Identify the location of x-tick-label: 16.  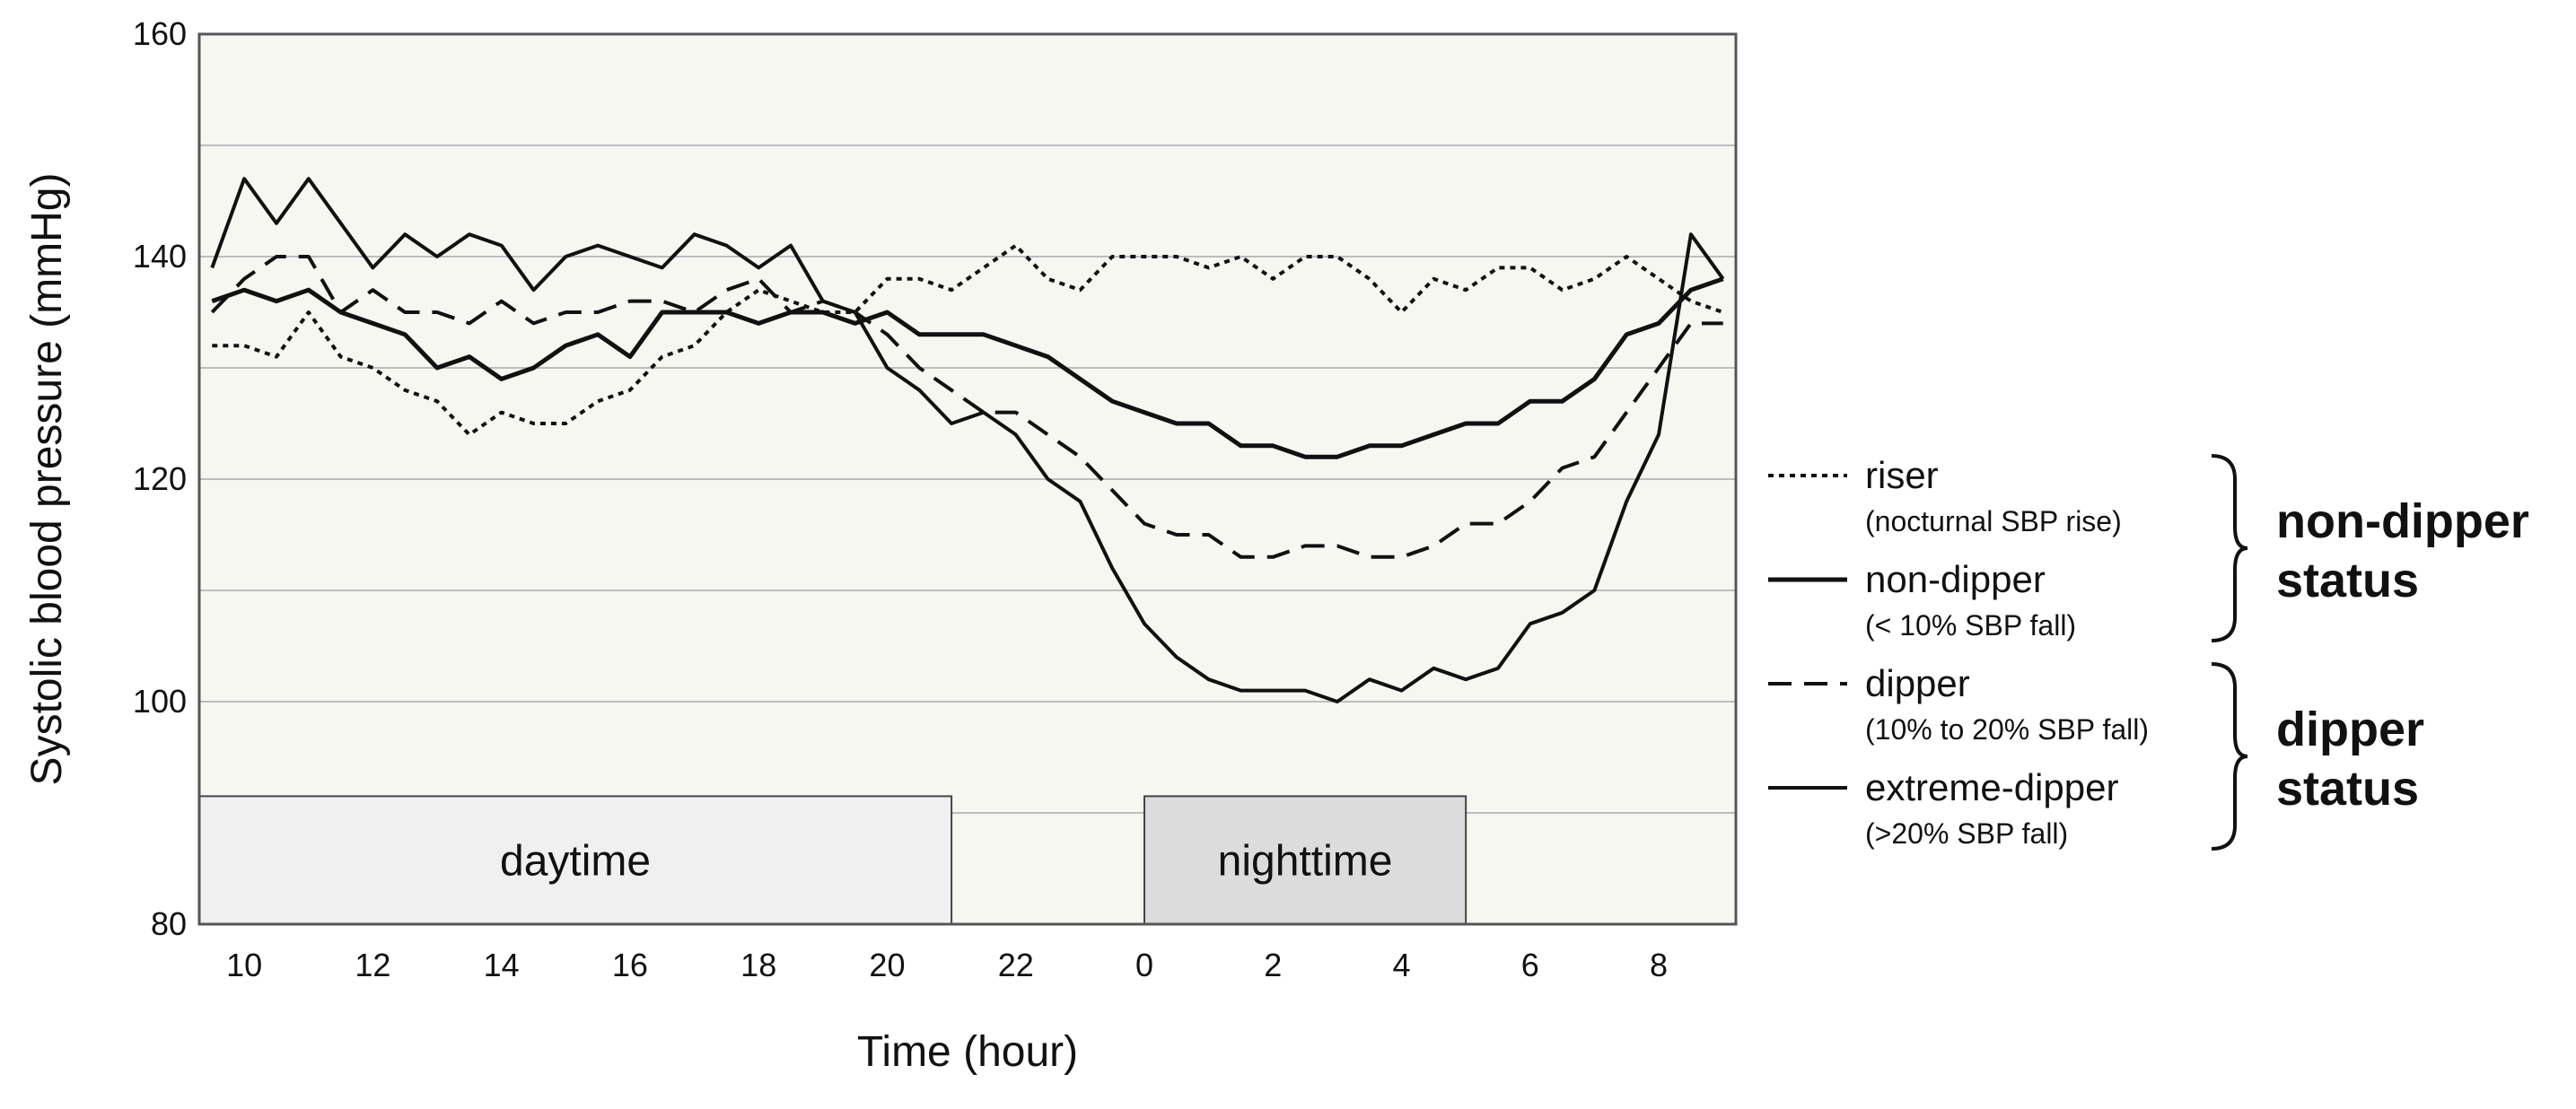
(630, 965).